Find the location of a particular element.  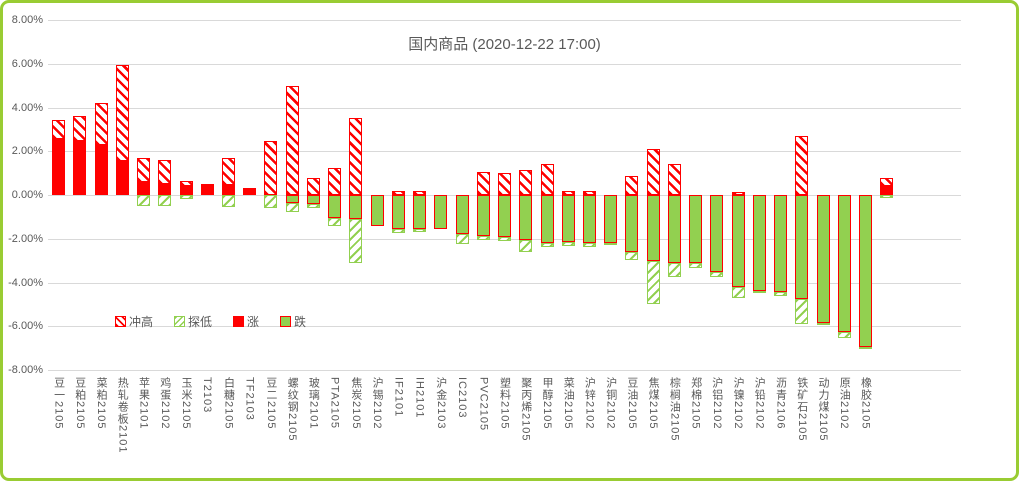

x-axis-category-label: 棕榈油2105 is located at coordinates (674, 409).